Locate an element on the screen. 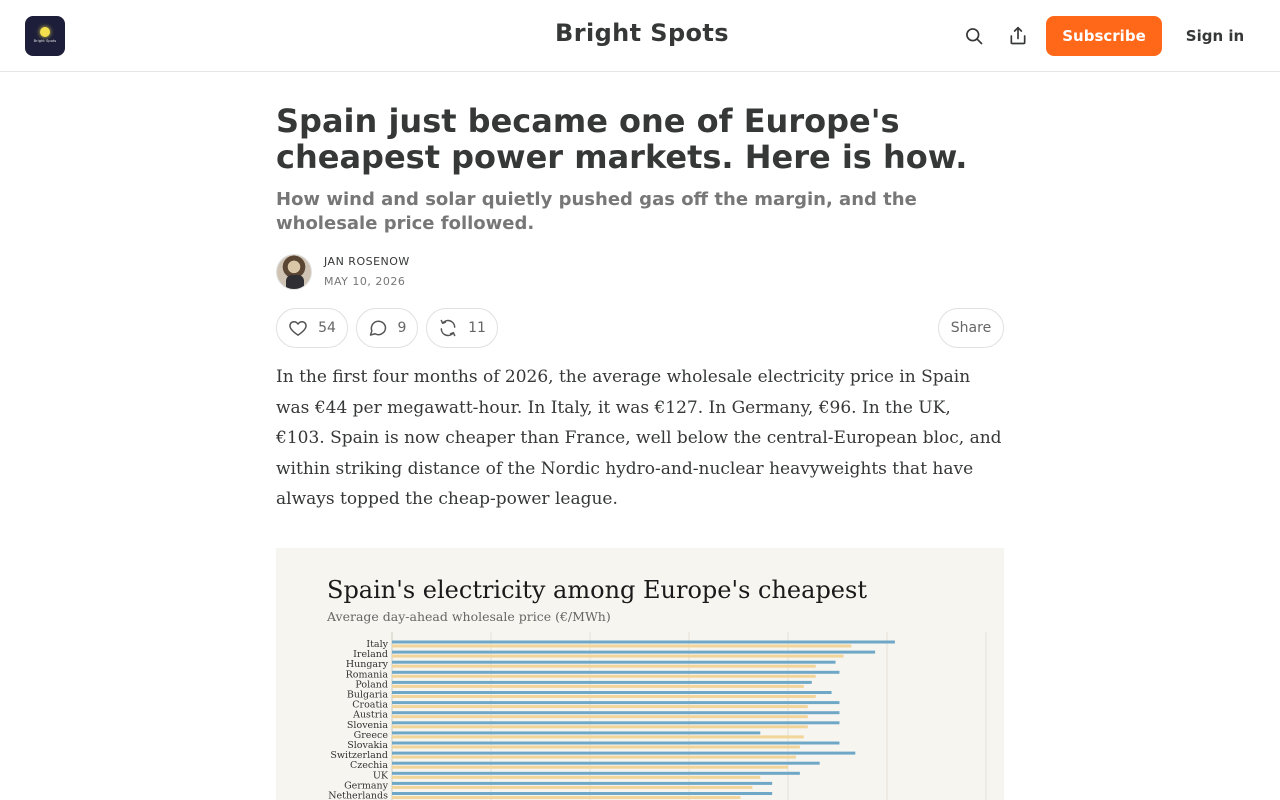  like-button: 54 is located at coordinates (312, 328).